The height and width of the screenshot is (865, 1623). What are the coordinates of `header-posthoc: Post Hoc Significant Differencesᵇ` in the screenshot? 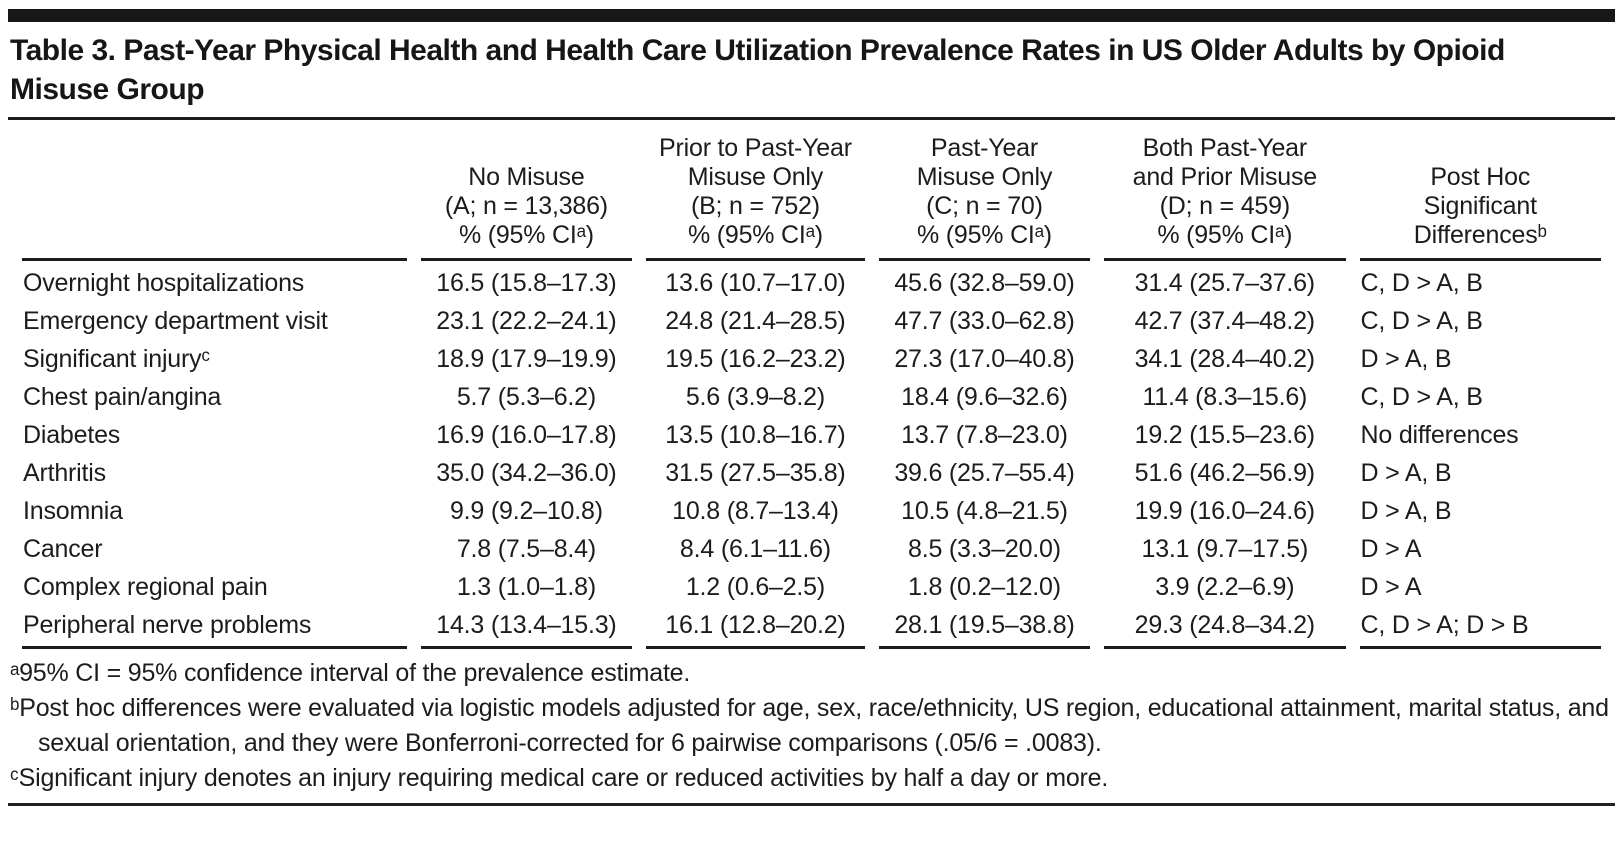 It's located at (1480, 191).